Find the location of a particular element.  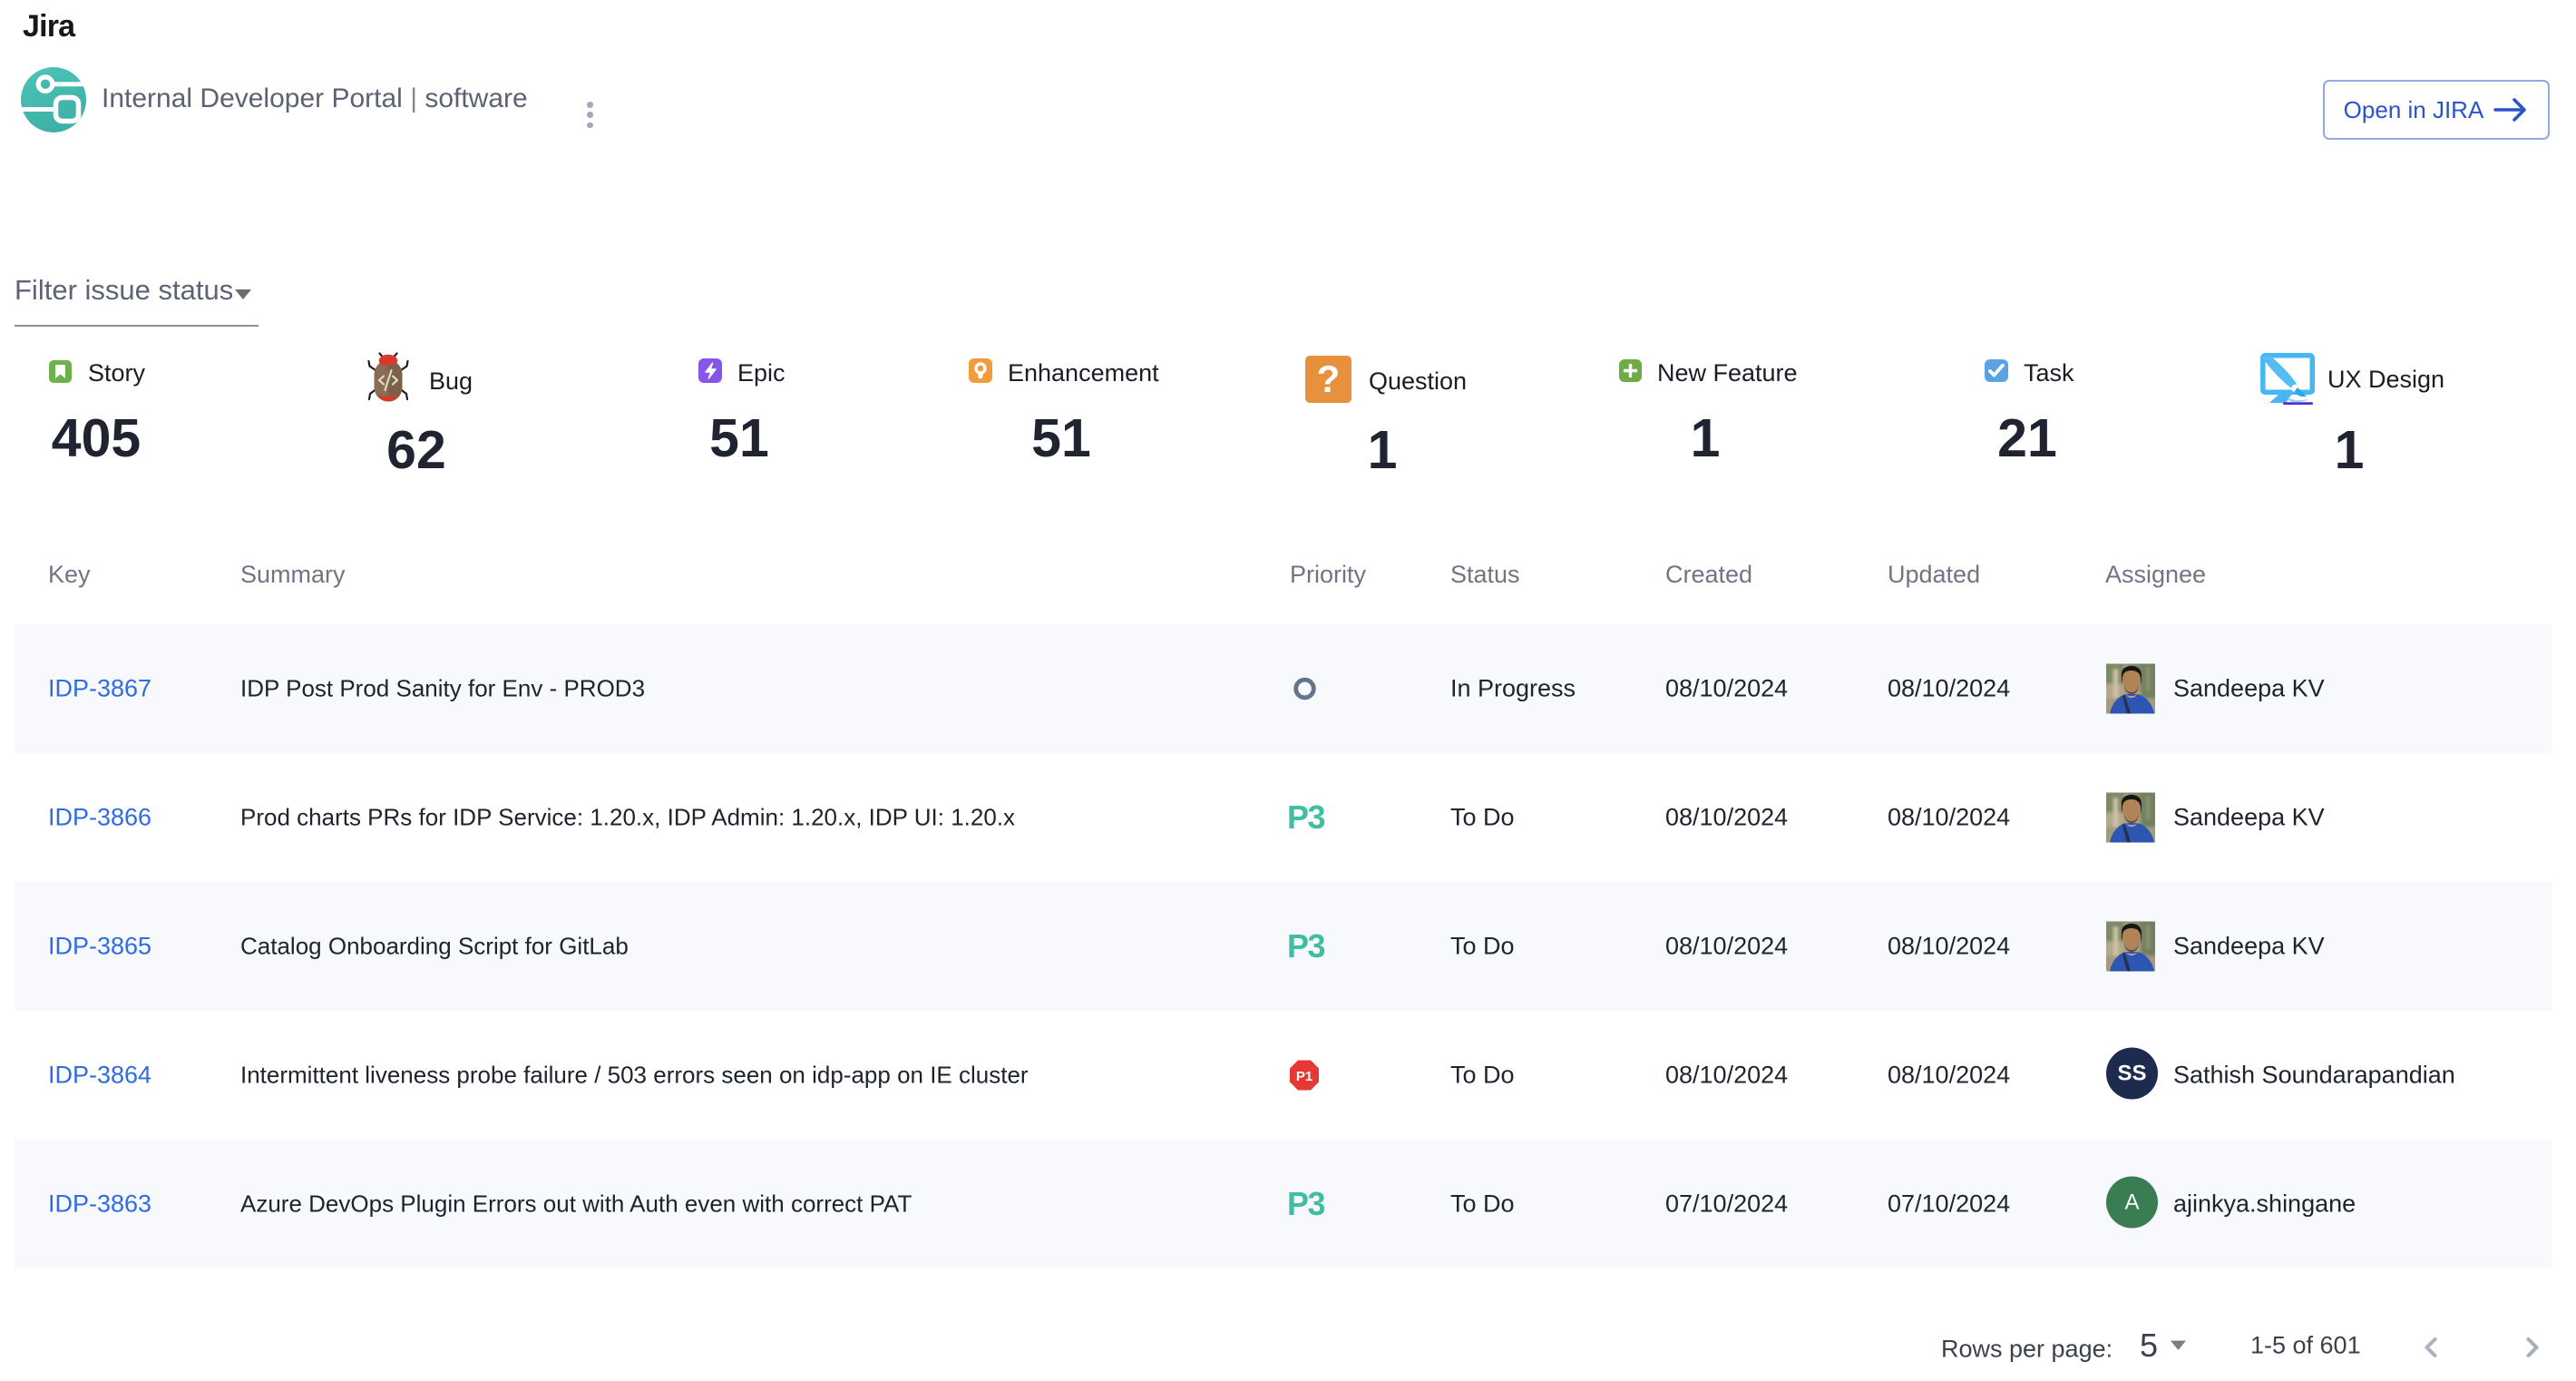

svg-text: P1 is located at coordinates (1304, 1076).